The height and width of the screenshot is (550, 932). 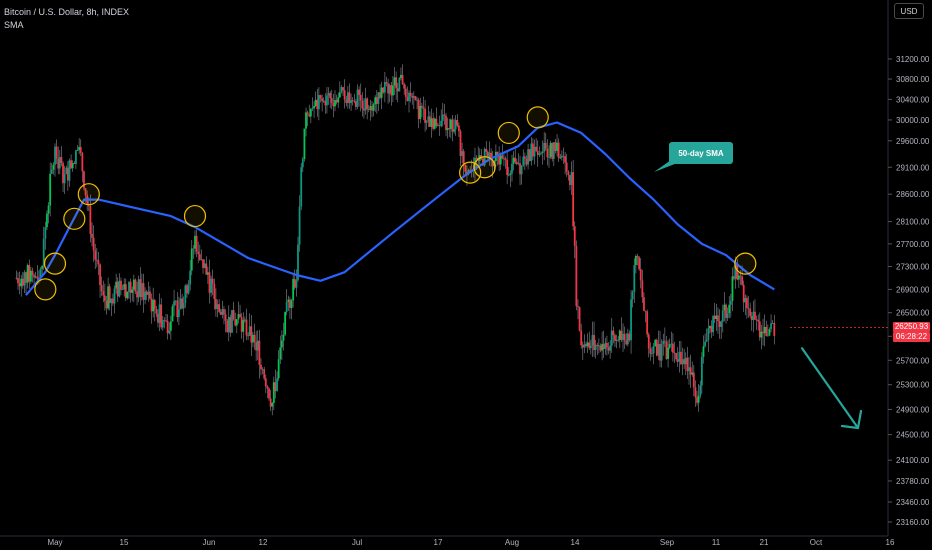 I want to click on currency-button: USD, so click(x=909, y=11).